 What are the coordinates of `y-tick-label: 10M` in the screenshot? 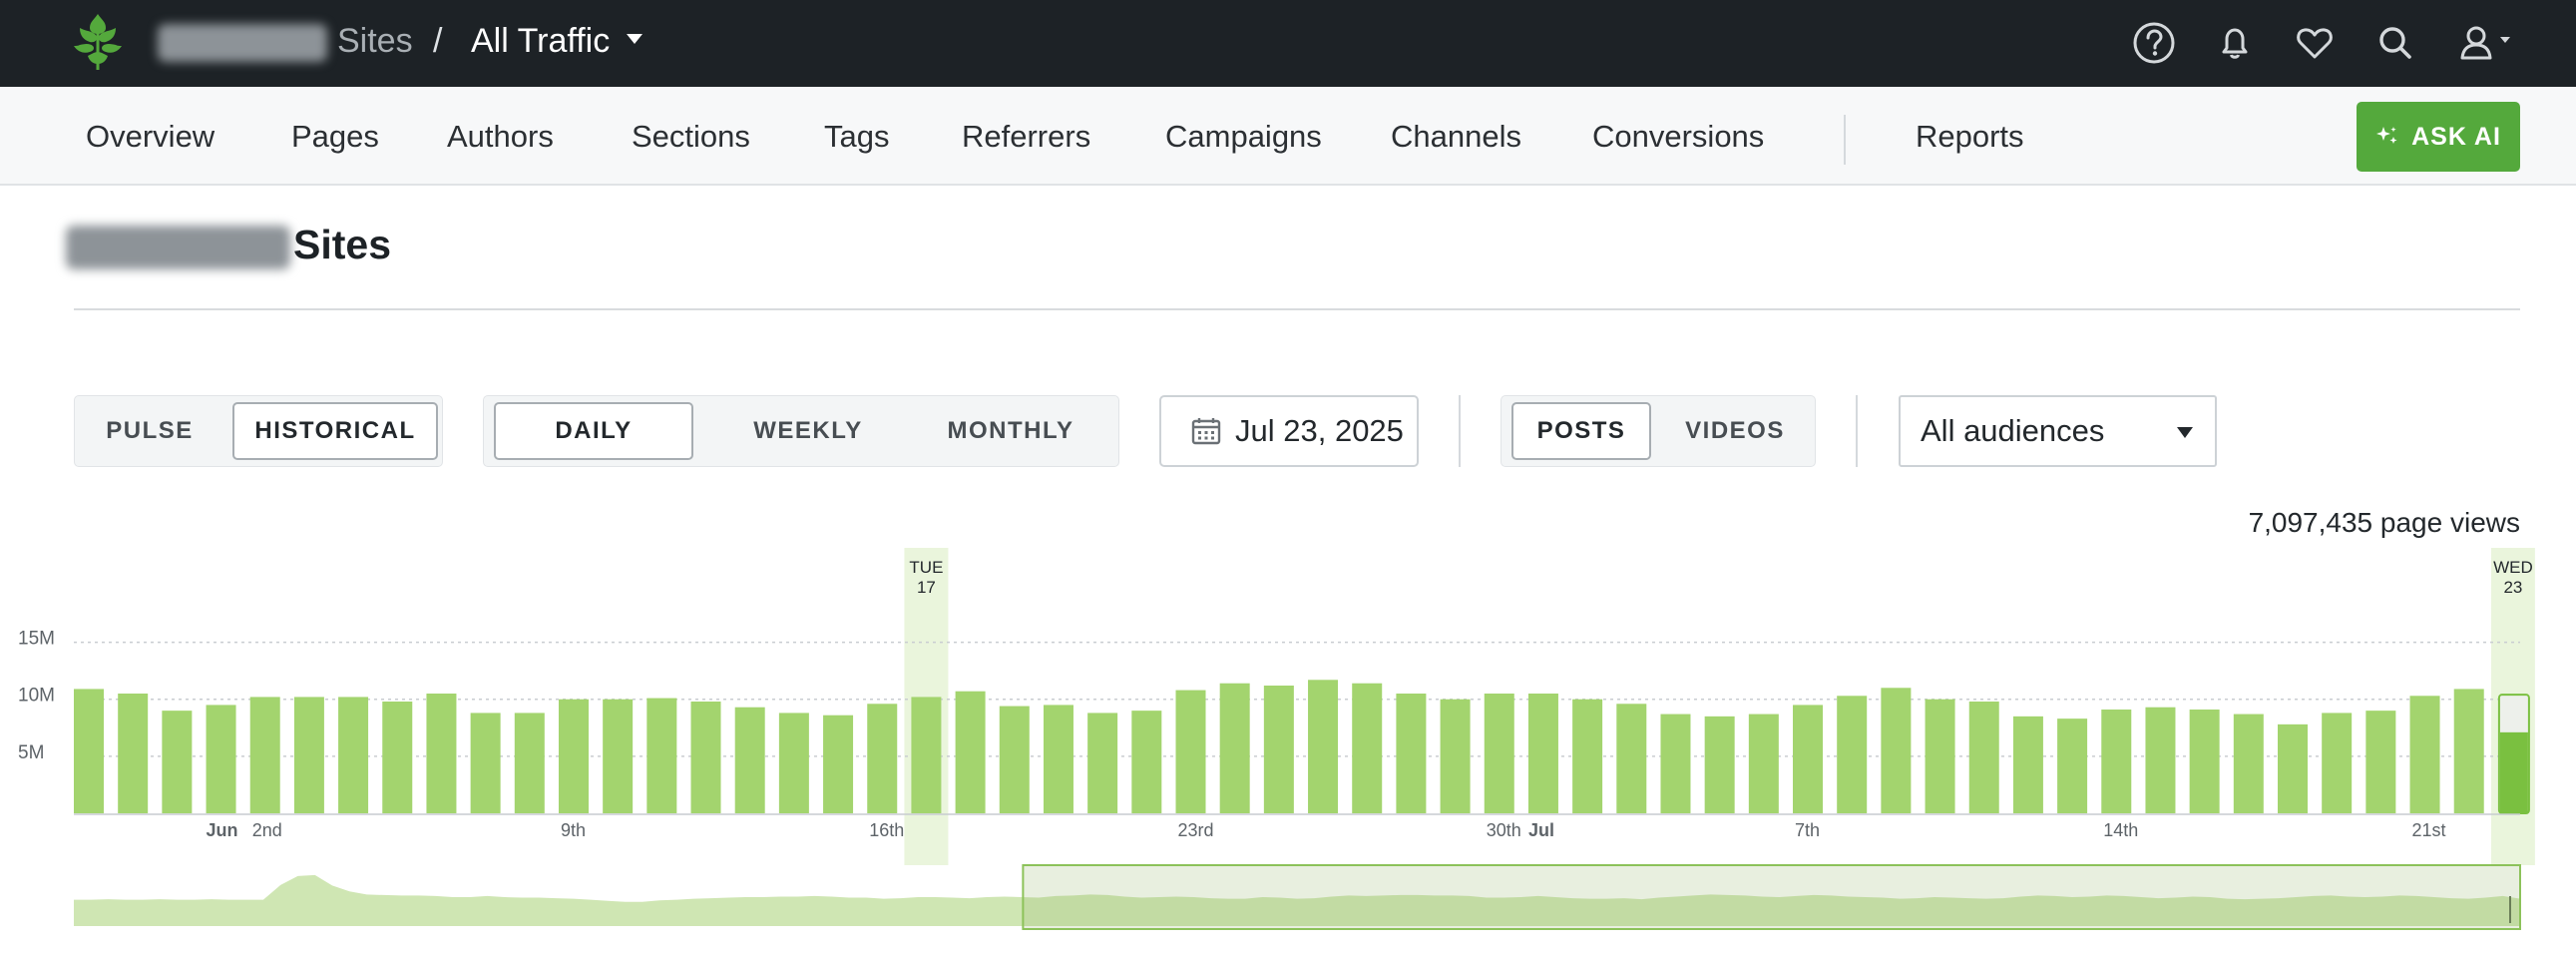 It's located at (36, 696).